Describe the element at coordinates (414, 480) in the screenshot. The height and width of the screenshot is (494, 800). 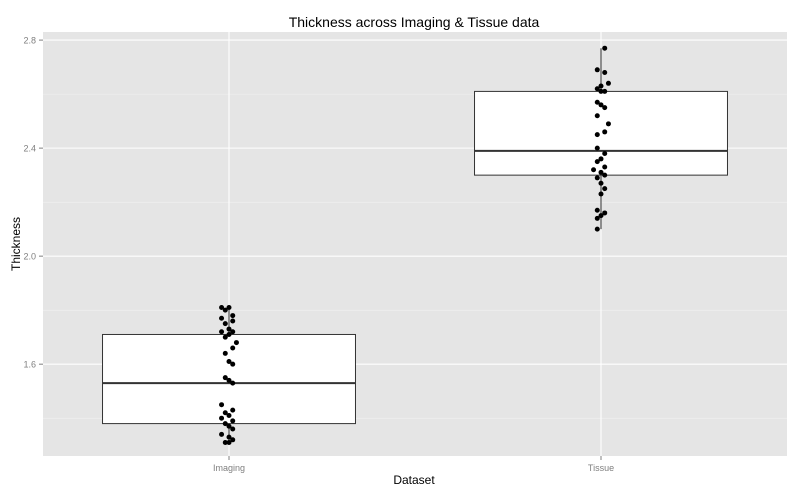
I see `x-axis-label: Dataset` at that location.